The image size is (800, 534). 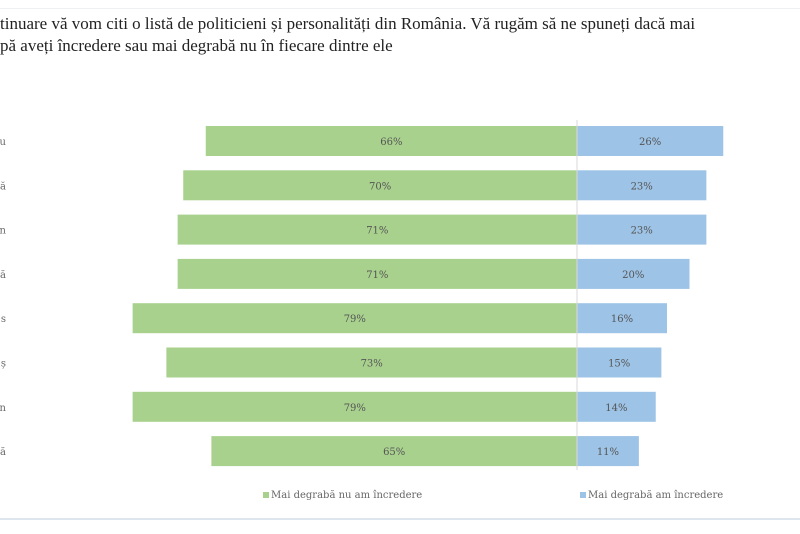 I want to click on category-label: s, so click(x=3, y=319).